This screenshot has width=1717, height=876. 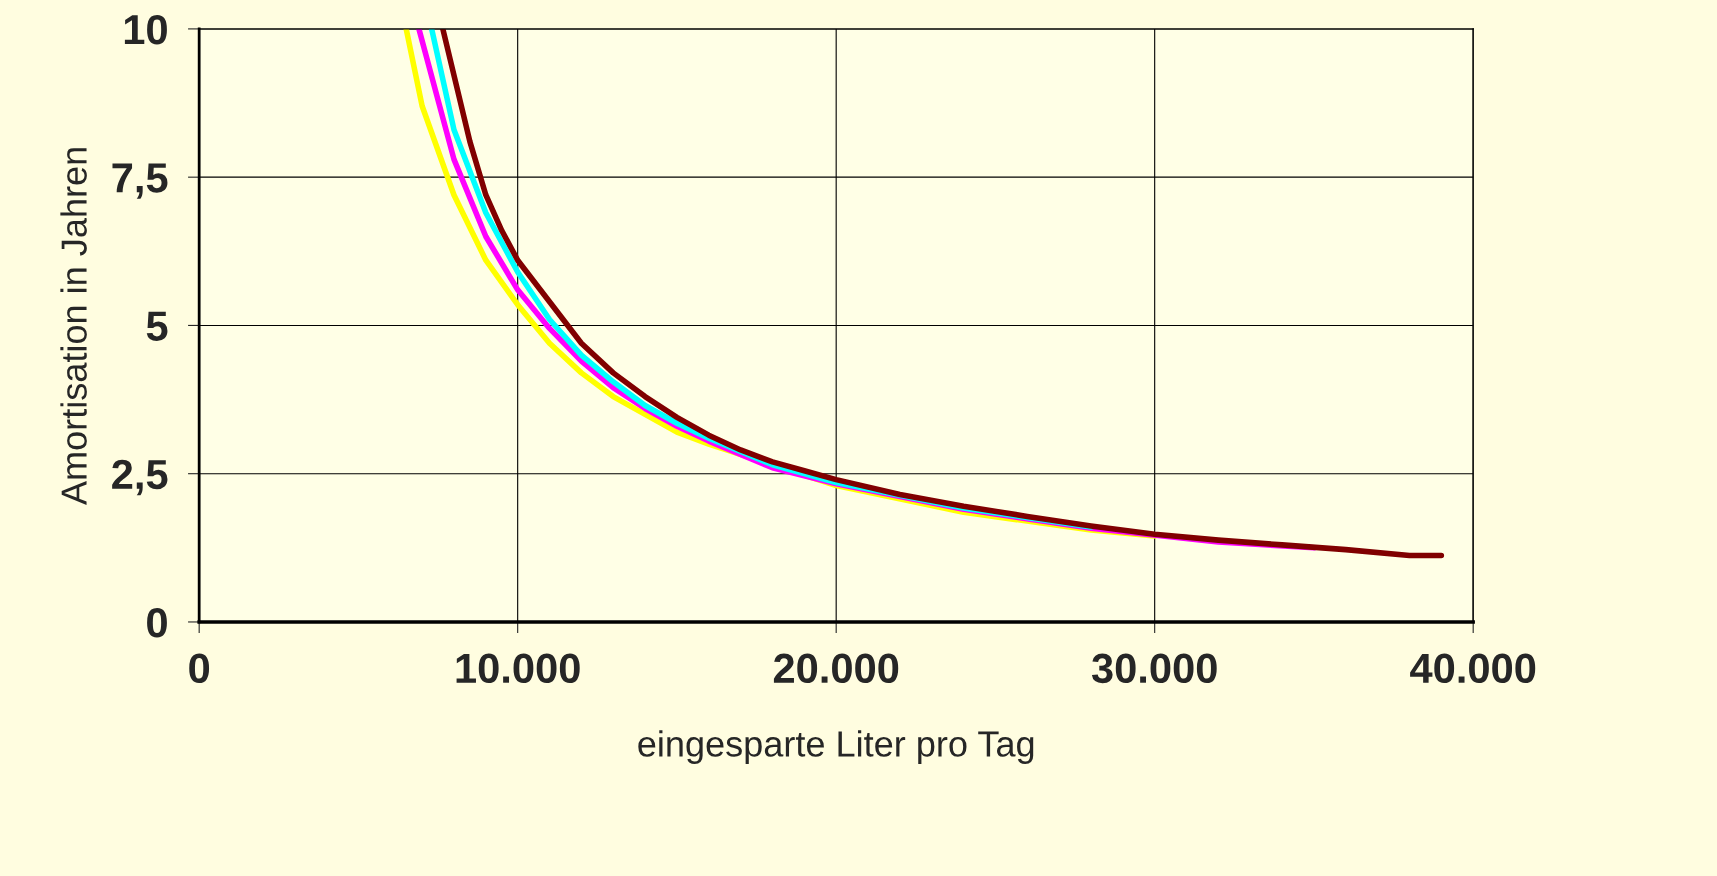 I want to click on x-tick-label: 40.000, so click(x=1473, y=668).